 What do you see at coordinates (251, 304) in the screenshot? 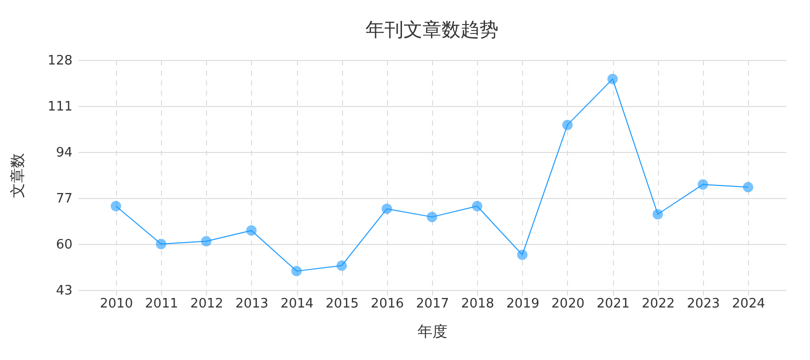
I see `x-tick-label: 2013` at bounding box center [251, 304].